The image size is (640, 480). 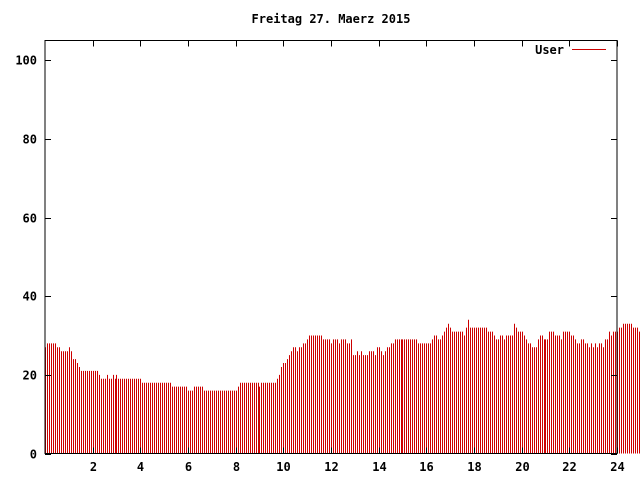 What do you see at coordinates (569, 467) in the screenshot?
I see `x-tick-label: 22` at bounding box center [569, 467].